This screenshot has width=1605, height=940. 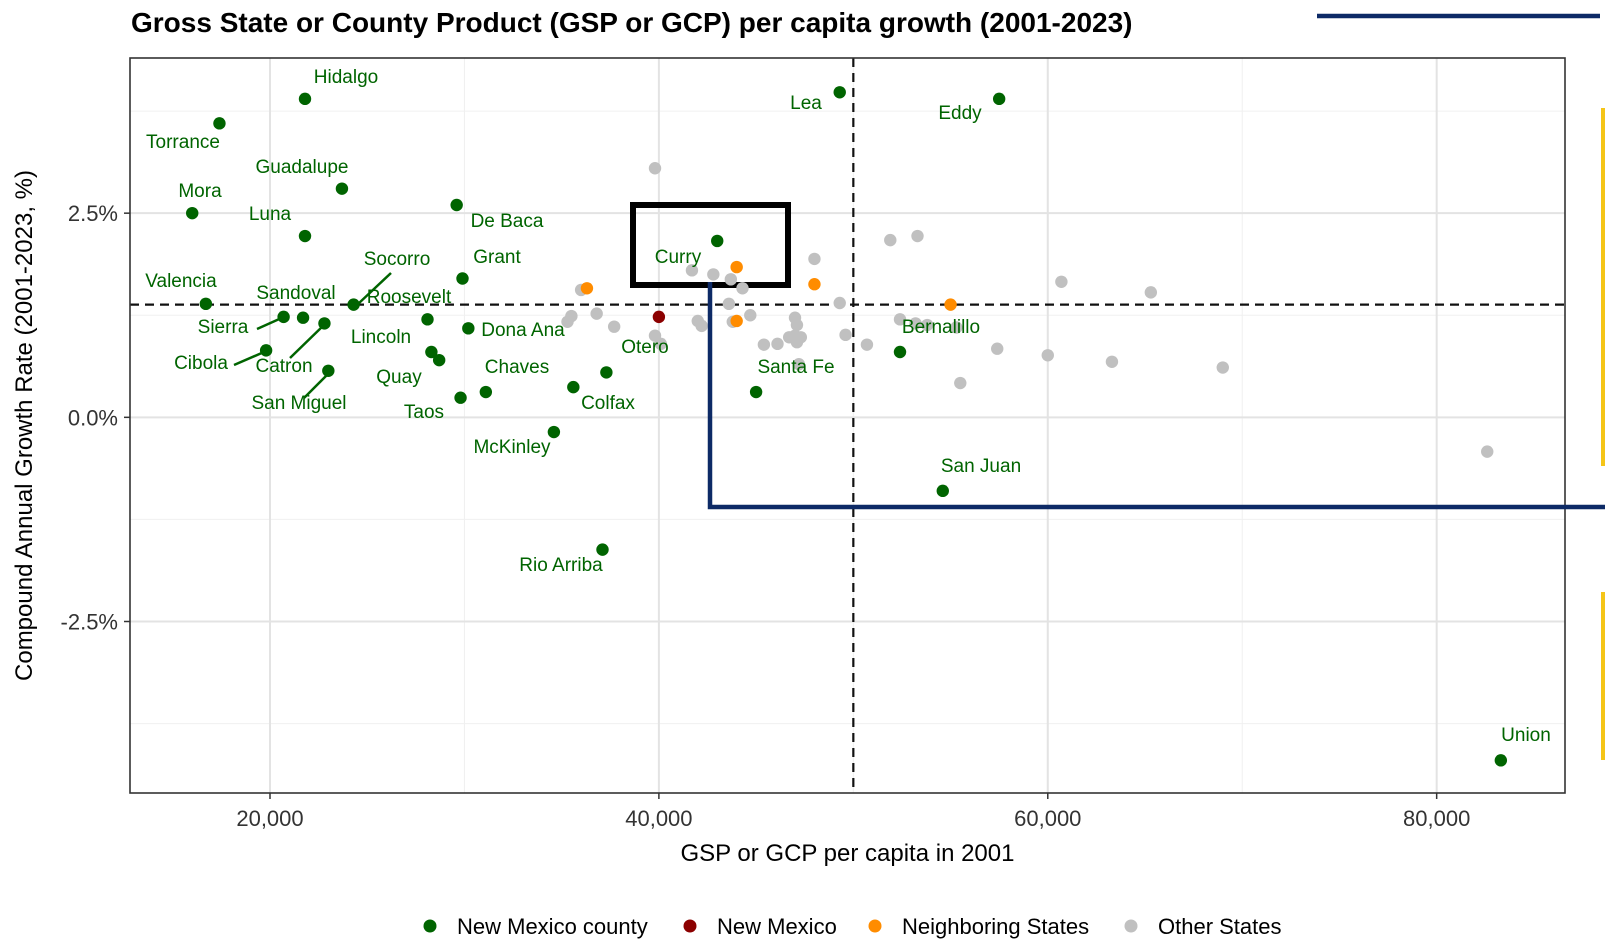 What do you see at coordinates (941, 327) in the screenshot?
I see `point-label: Bernalillo` at bounding box center [941, 327].